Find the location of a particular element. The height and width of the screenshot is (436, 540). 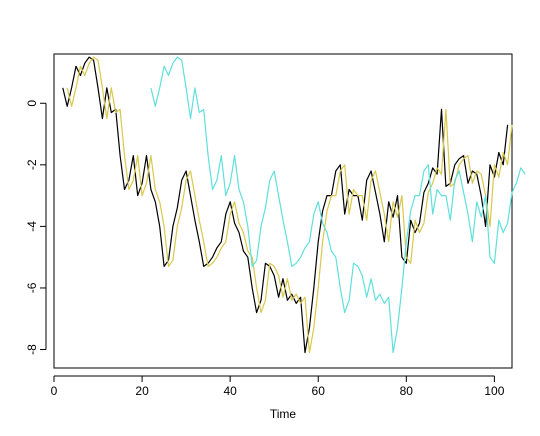

x-tick-label: 100 is located at coordinates (494, 391).